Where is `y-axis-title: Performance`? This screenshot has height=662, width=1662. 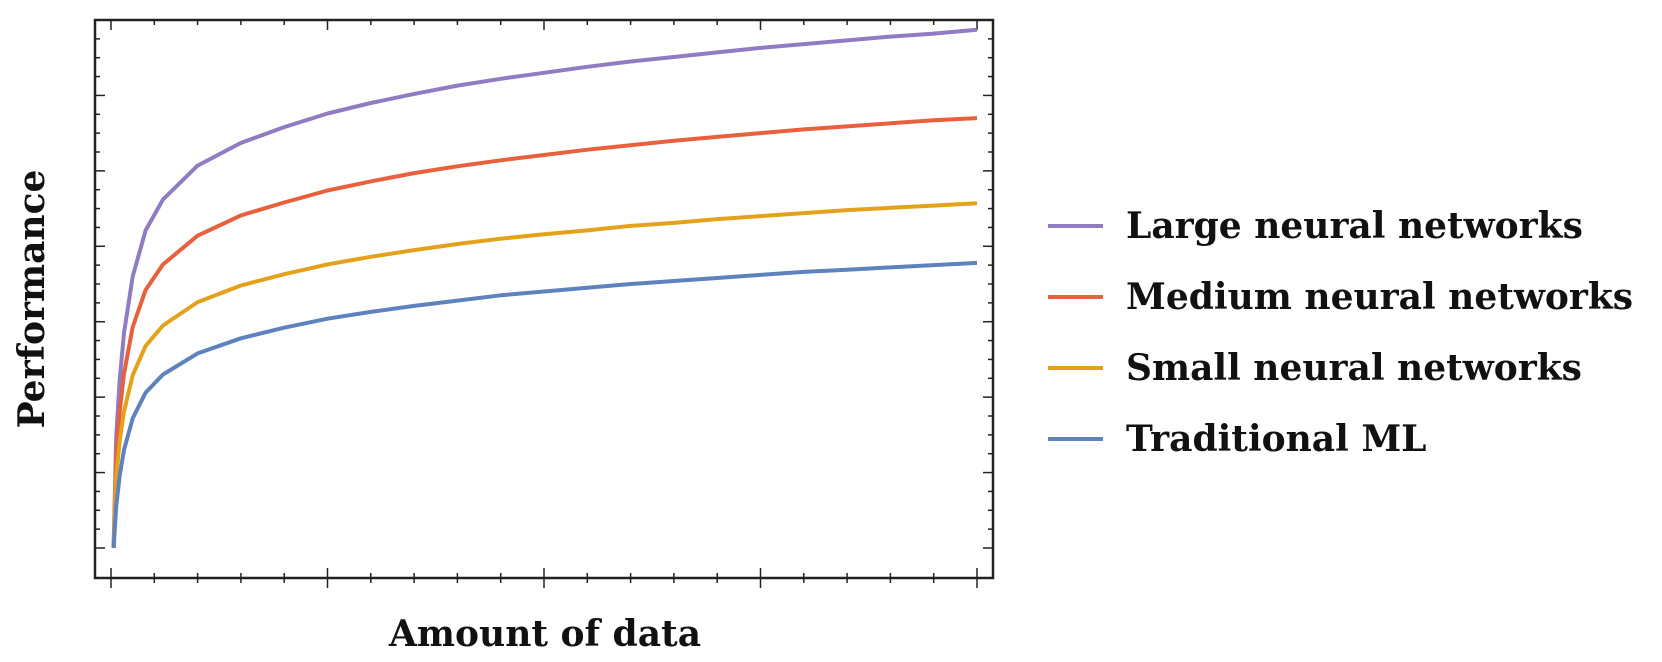
y-axis-title: Performance is located at coordinates (32, 299).